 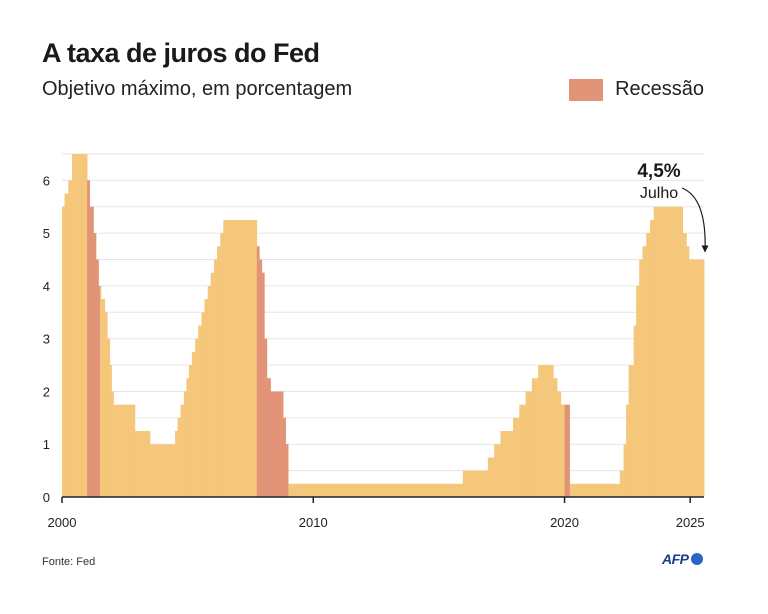 I want to click on source-note: Fonte: Fed, so click(x=69, y=562).